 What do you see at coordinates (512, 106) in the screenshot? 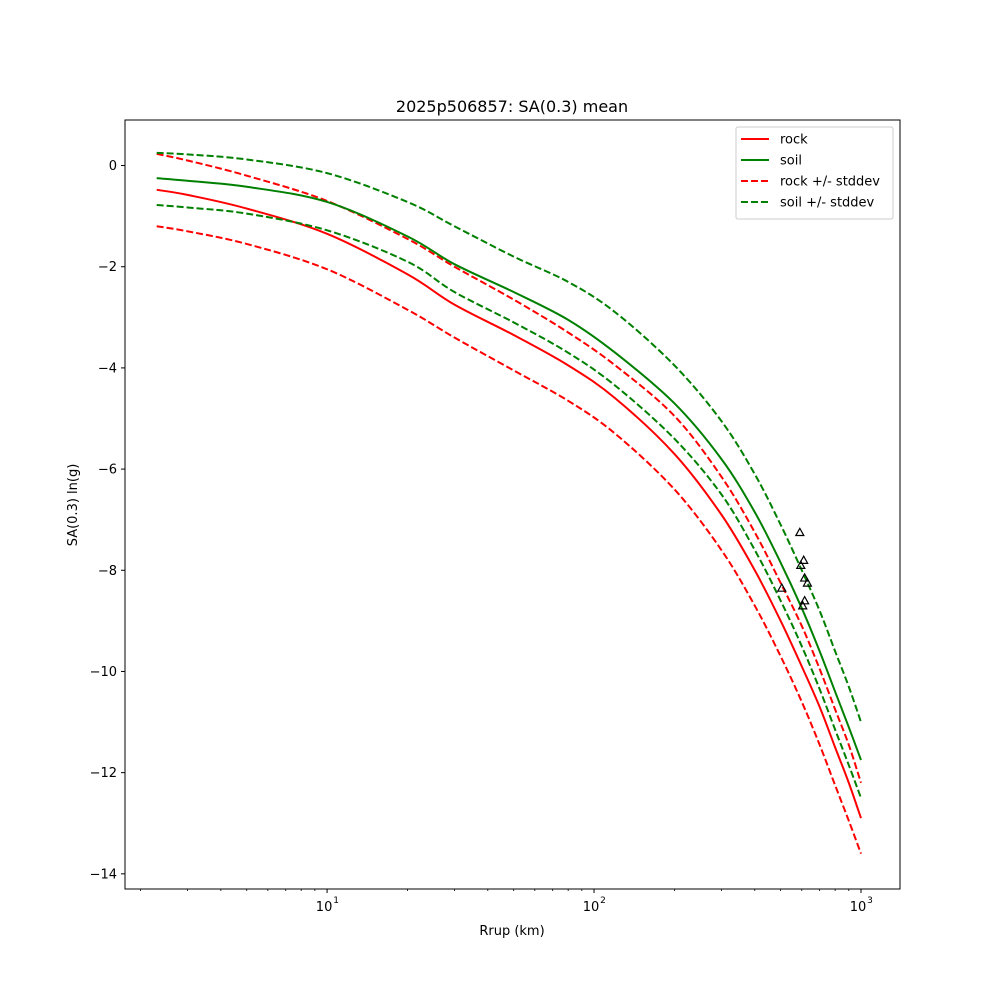
I see `chart-title: 2025p506857: SA(0.3) mean` at bounding box center [512, 106].